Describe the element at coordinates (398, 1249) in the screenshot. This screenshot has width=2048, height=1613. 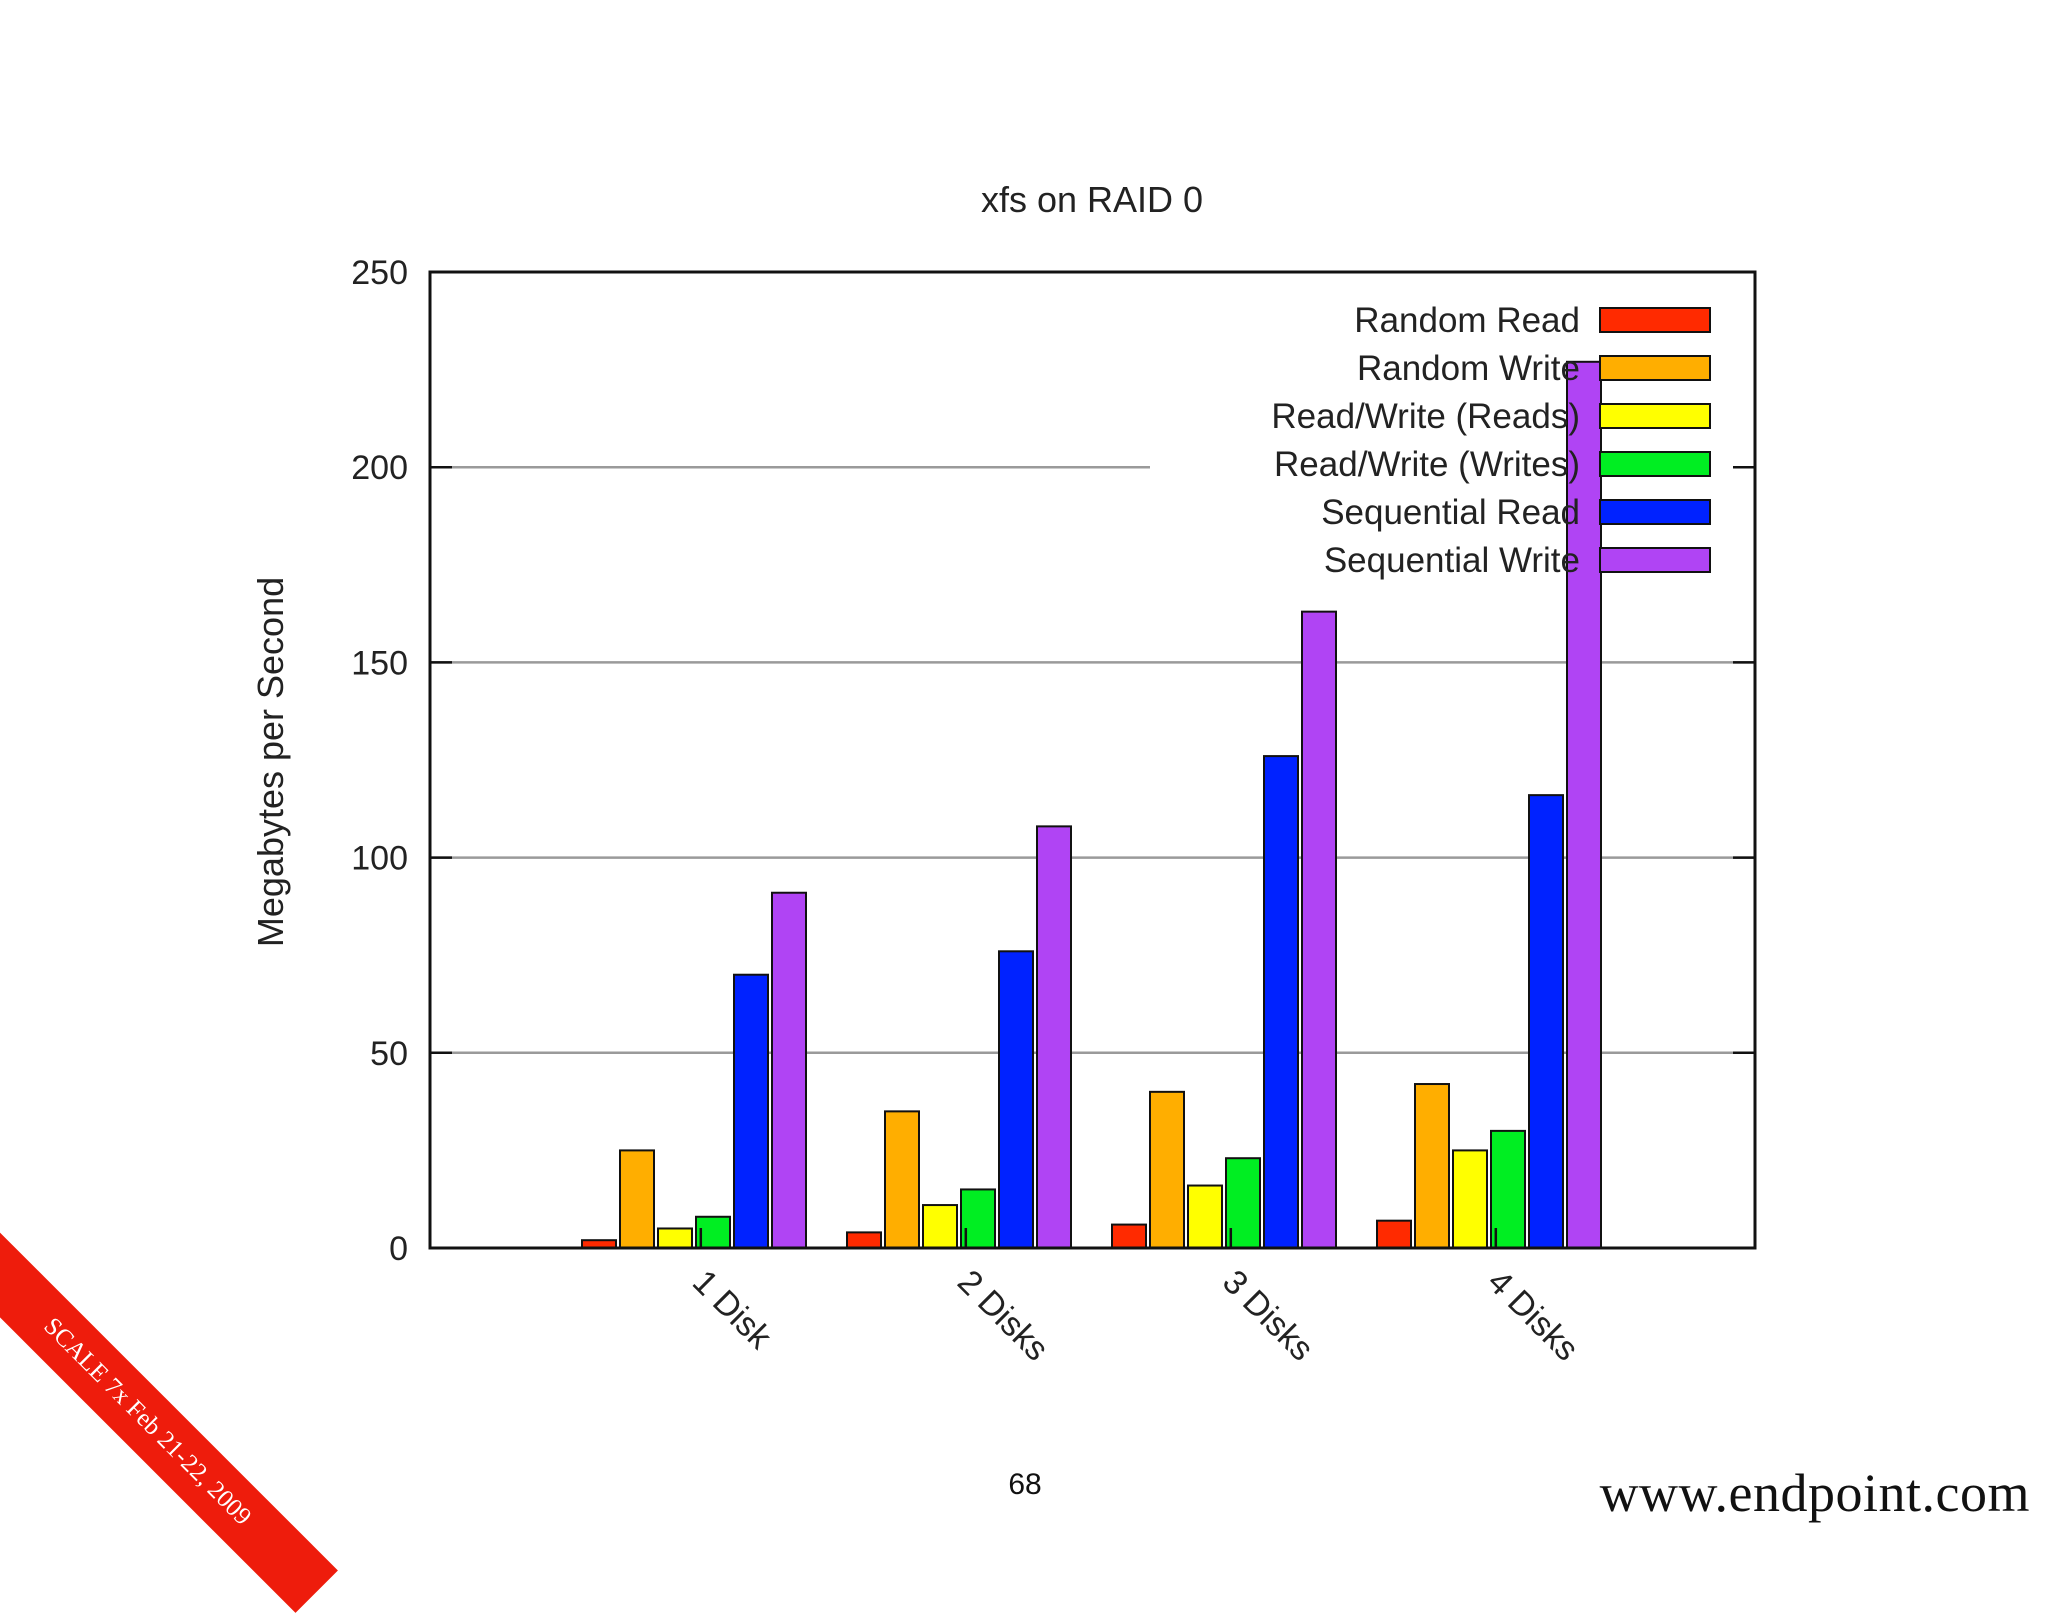
I see `y-tick-label: 0` at that location.